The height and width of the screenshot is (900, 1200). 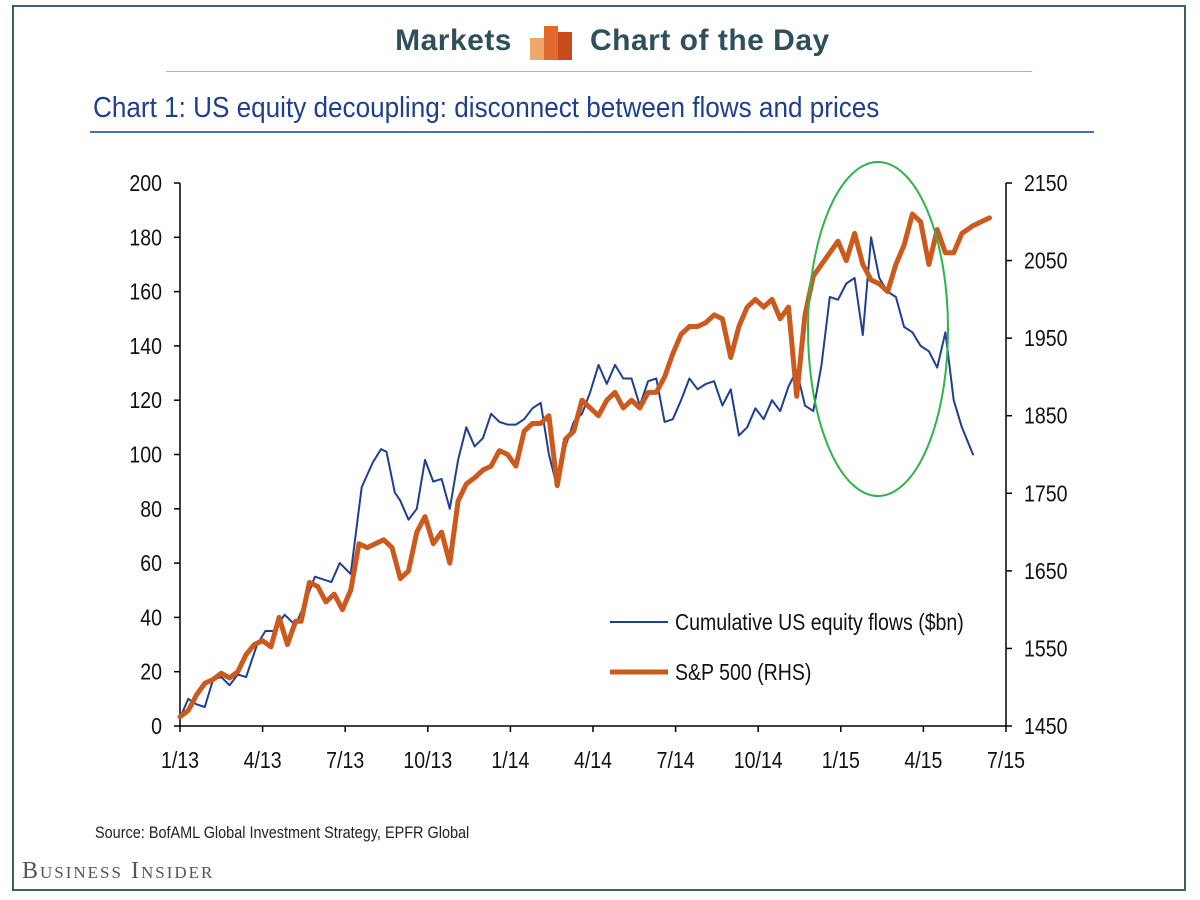 What do you see at coordinates (145, 346) in the screenshot?
I see `y-left-tick-label: 140` at bounding box center [145, 346].